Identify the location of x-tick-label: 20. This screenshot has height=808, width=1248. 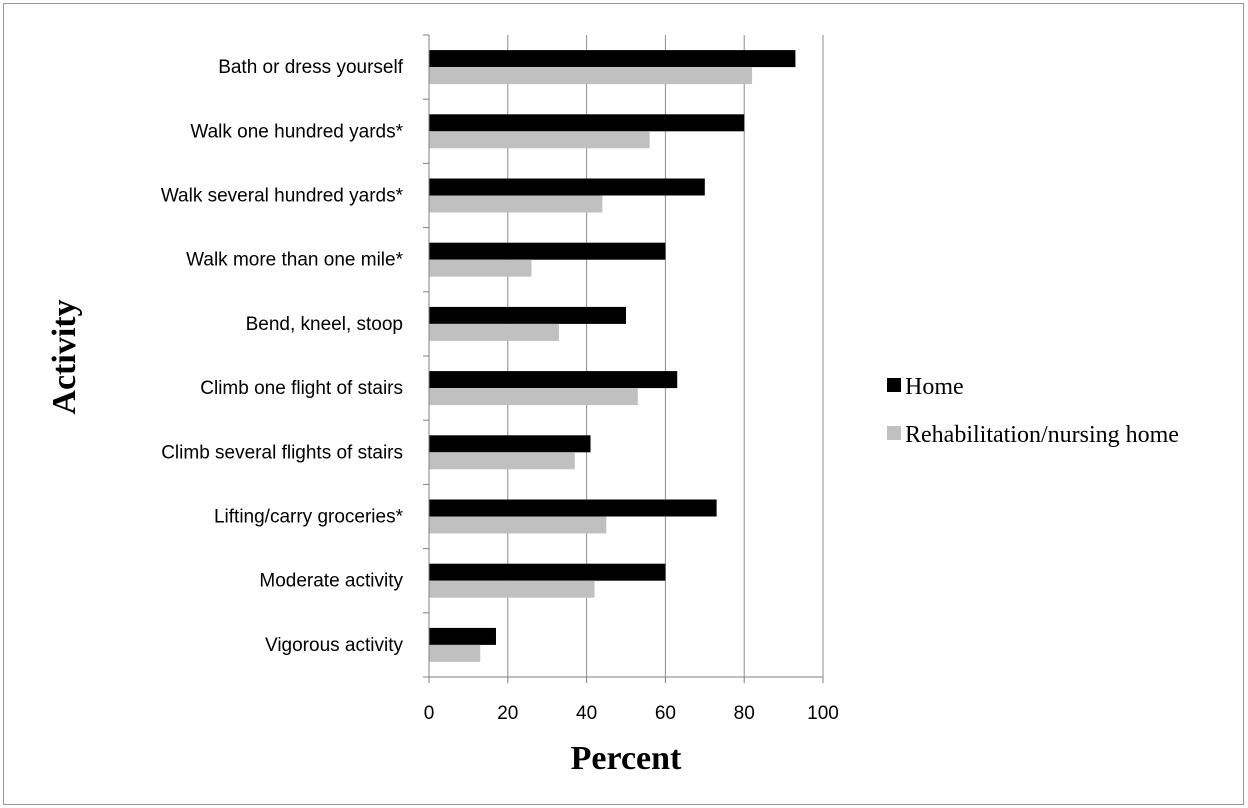
(507, 713).